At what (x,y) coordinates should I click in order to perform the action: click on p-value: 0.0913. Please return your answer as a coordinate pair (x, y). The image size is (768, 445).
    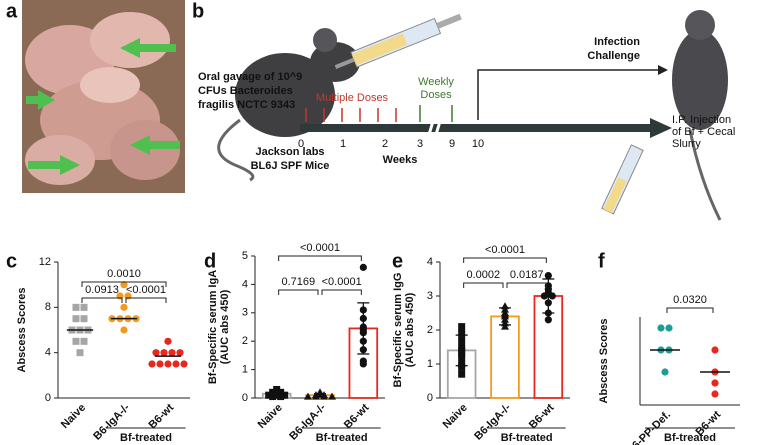
    Looking at the image, I should click on (102, 290).